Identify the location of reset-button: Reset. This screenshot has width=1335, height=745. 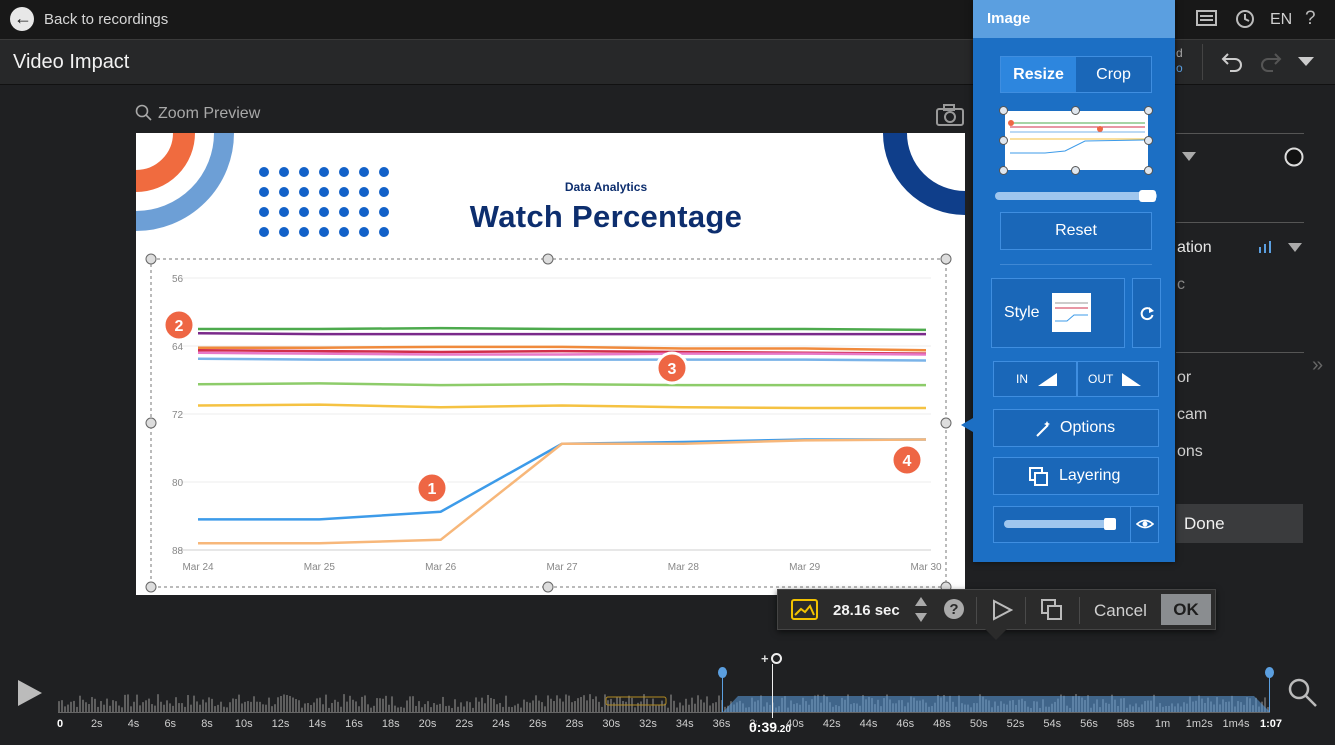
(1076, 231).